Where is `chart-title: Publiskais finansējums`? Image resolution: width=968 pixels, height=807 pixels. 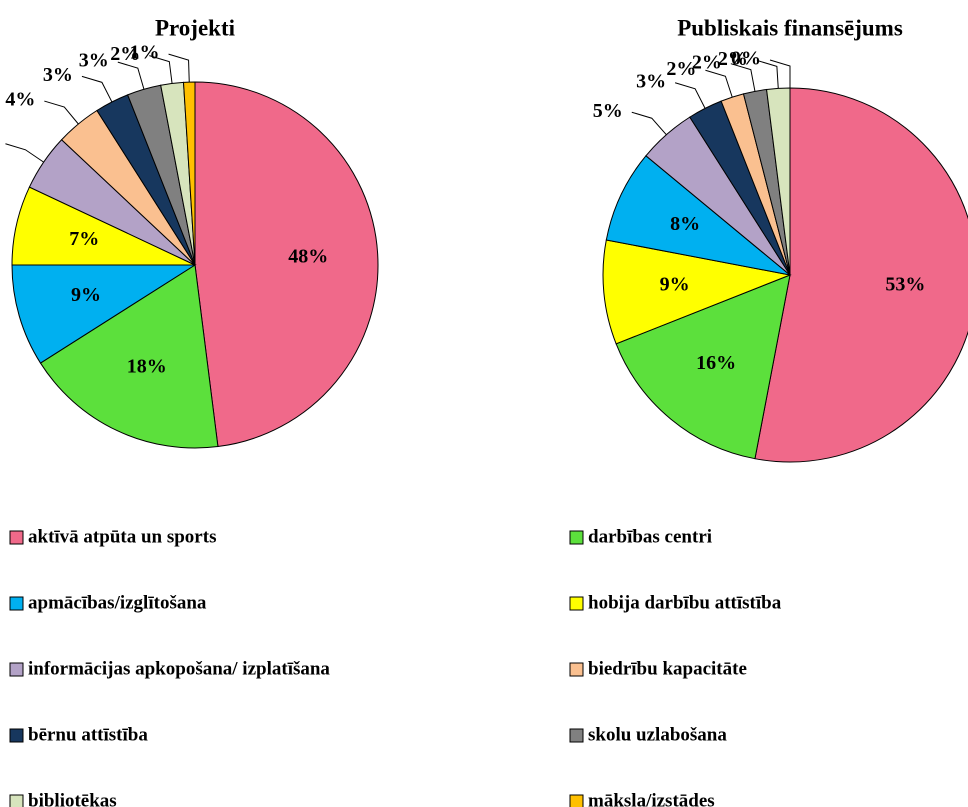 chart-title: Publiskais finansējums is located at coordinates (790, 27).